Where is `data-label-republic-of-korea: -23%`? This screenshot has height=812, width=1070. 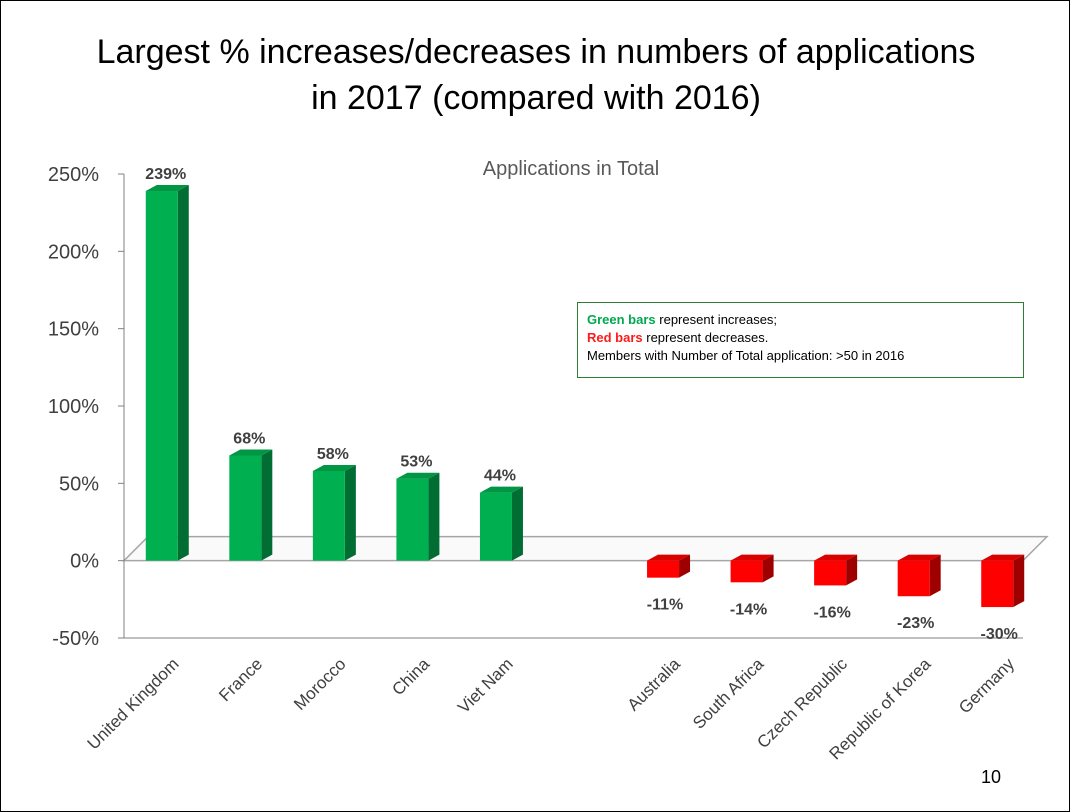
data-label-republic-of-korea: -23% is located at coordinates (915, 623).